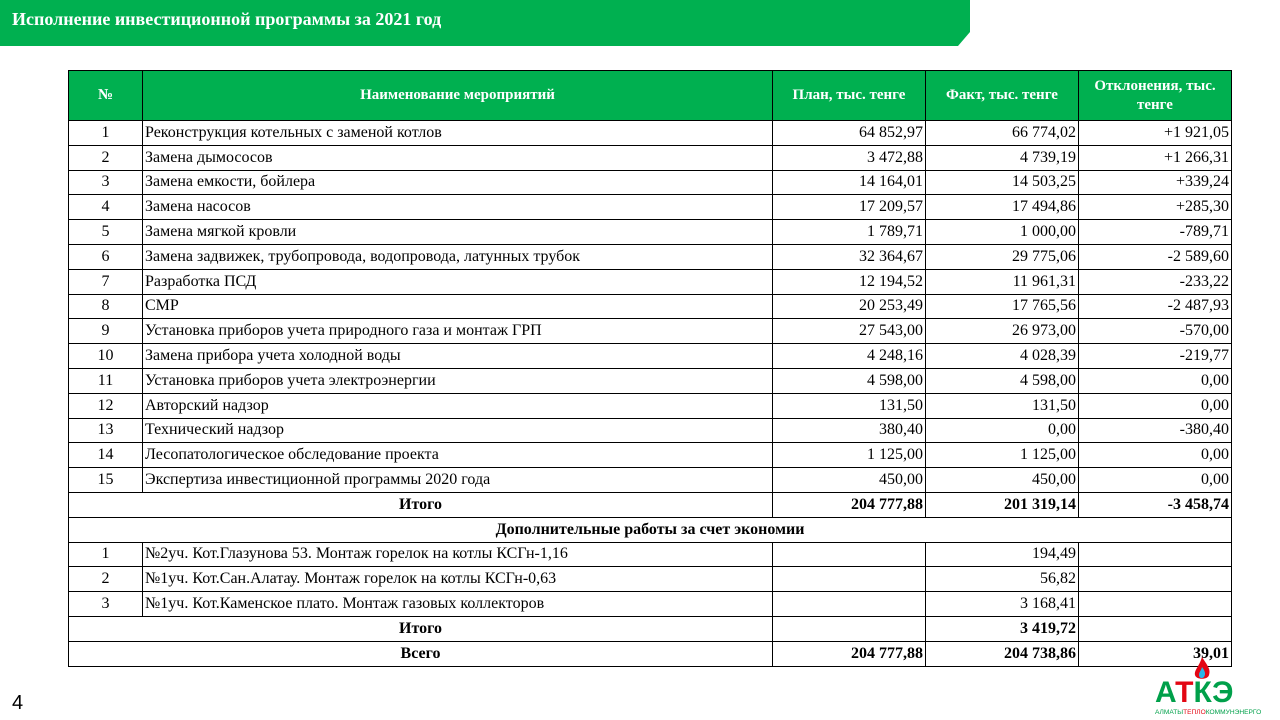  I want to click on cell-plan: 27 543,00, so click(849, 331).